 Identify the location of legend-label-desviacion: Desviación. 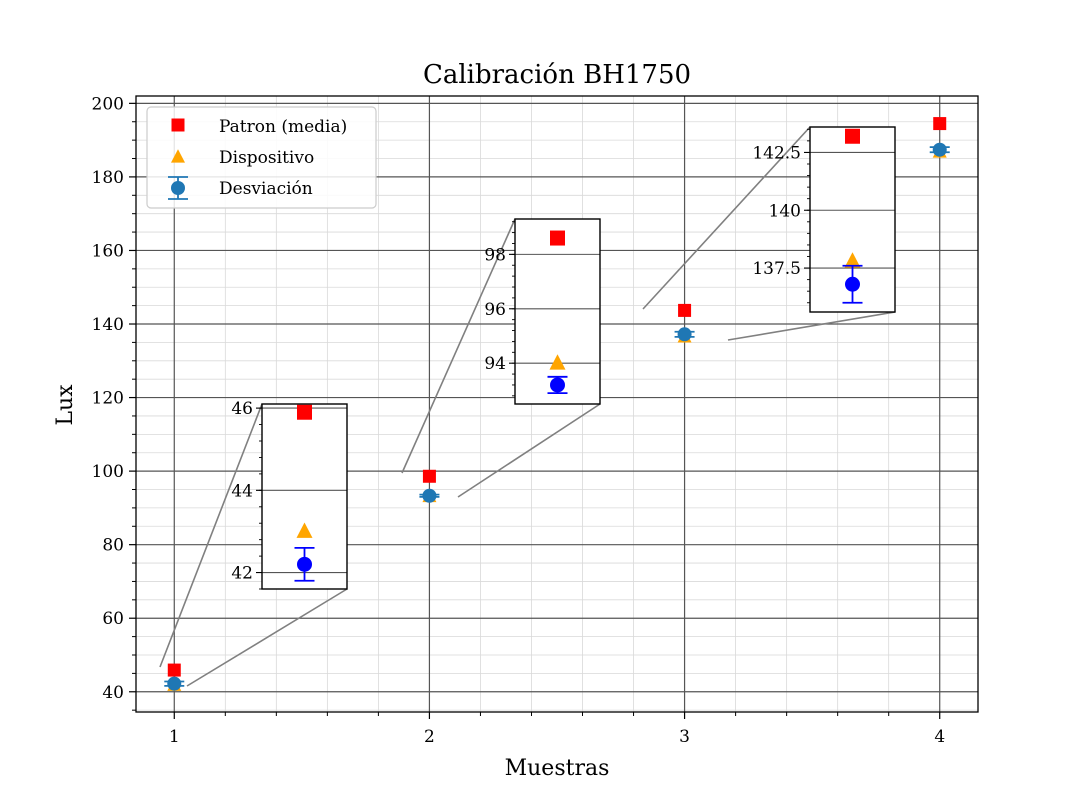
(266, 189).